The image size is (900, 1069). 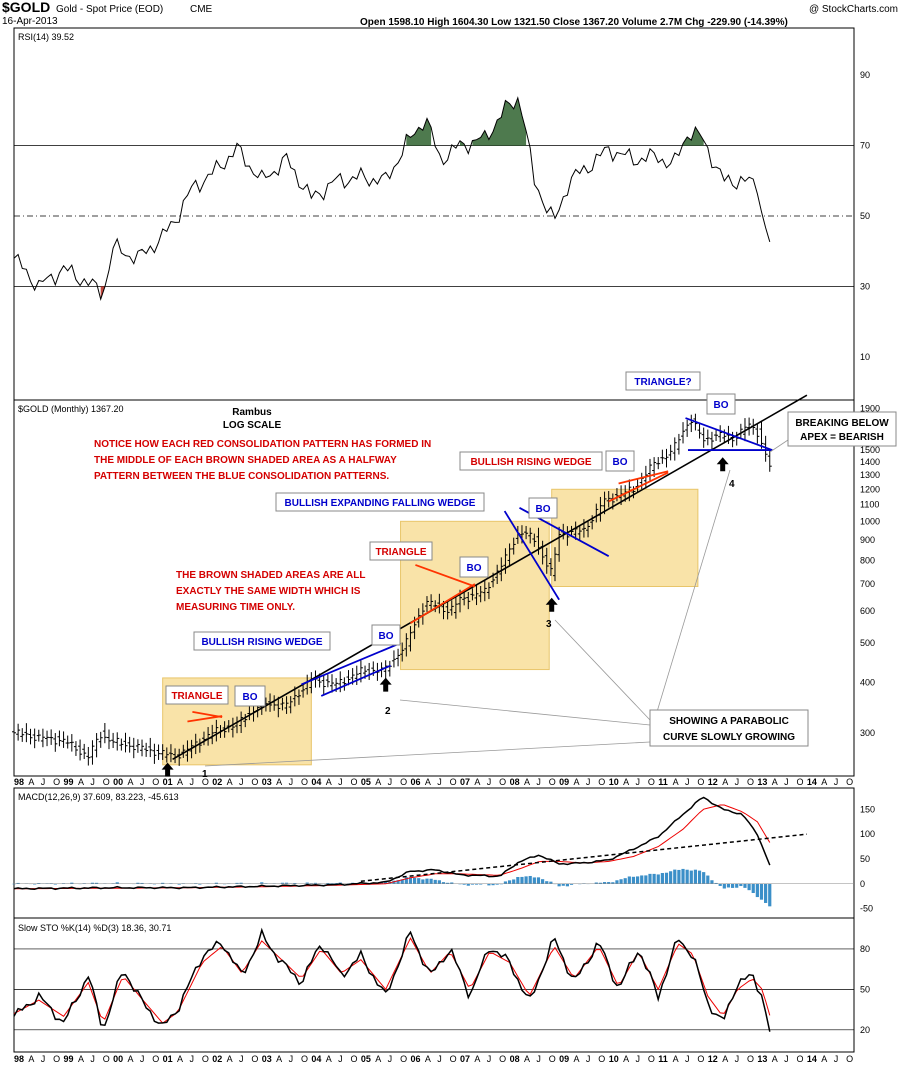 What do you see at coordinates (867, 561) in the screenshot?
I see `price-tick-800: 800` at bounding box center [867, 561].